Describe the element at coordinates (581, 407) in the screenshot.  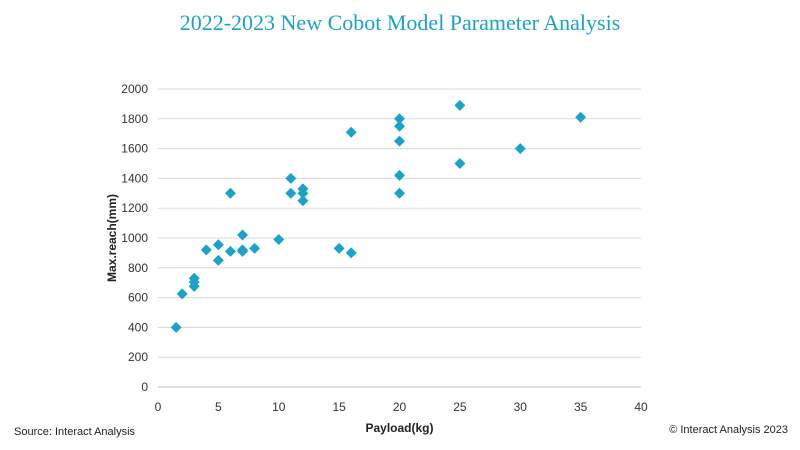
I see `x-tick-label: 35` at that location.